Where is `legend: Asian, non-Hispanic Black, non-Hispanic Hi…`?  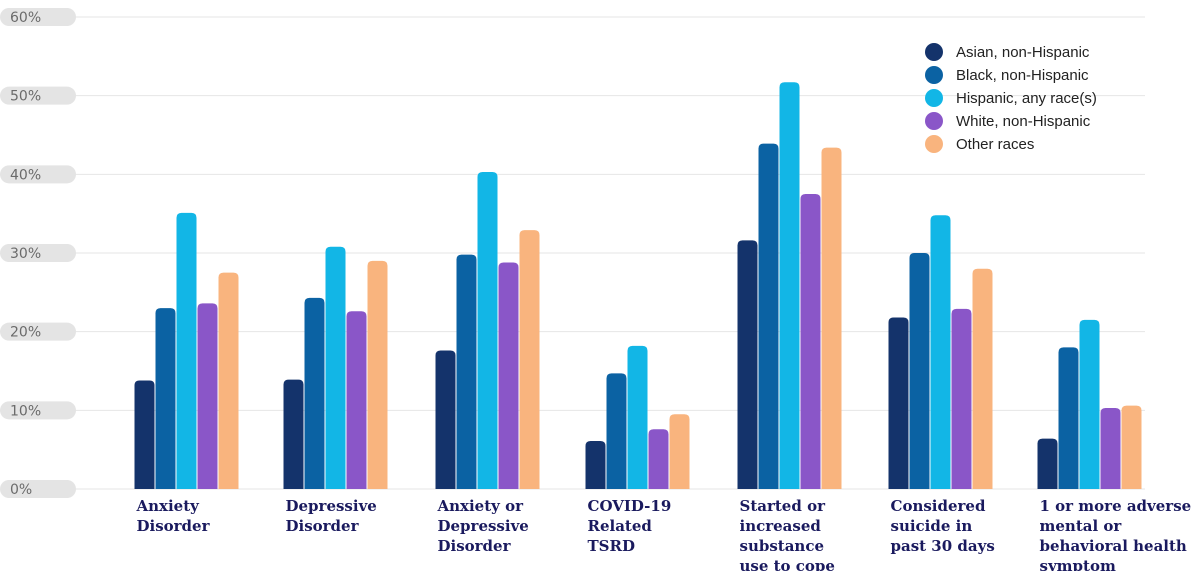 legend: Asian, non-Hispanic Black, non-Hispanic Hi… is located at coordinates (1011, 98).